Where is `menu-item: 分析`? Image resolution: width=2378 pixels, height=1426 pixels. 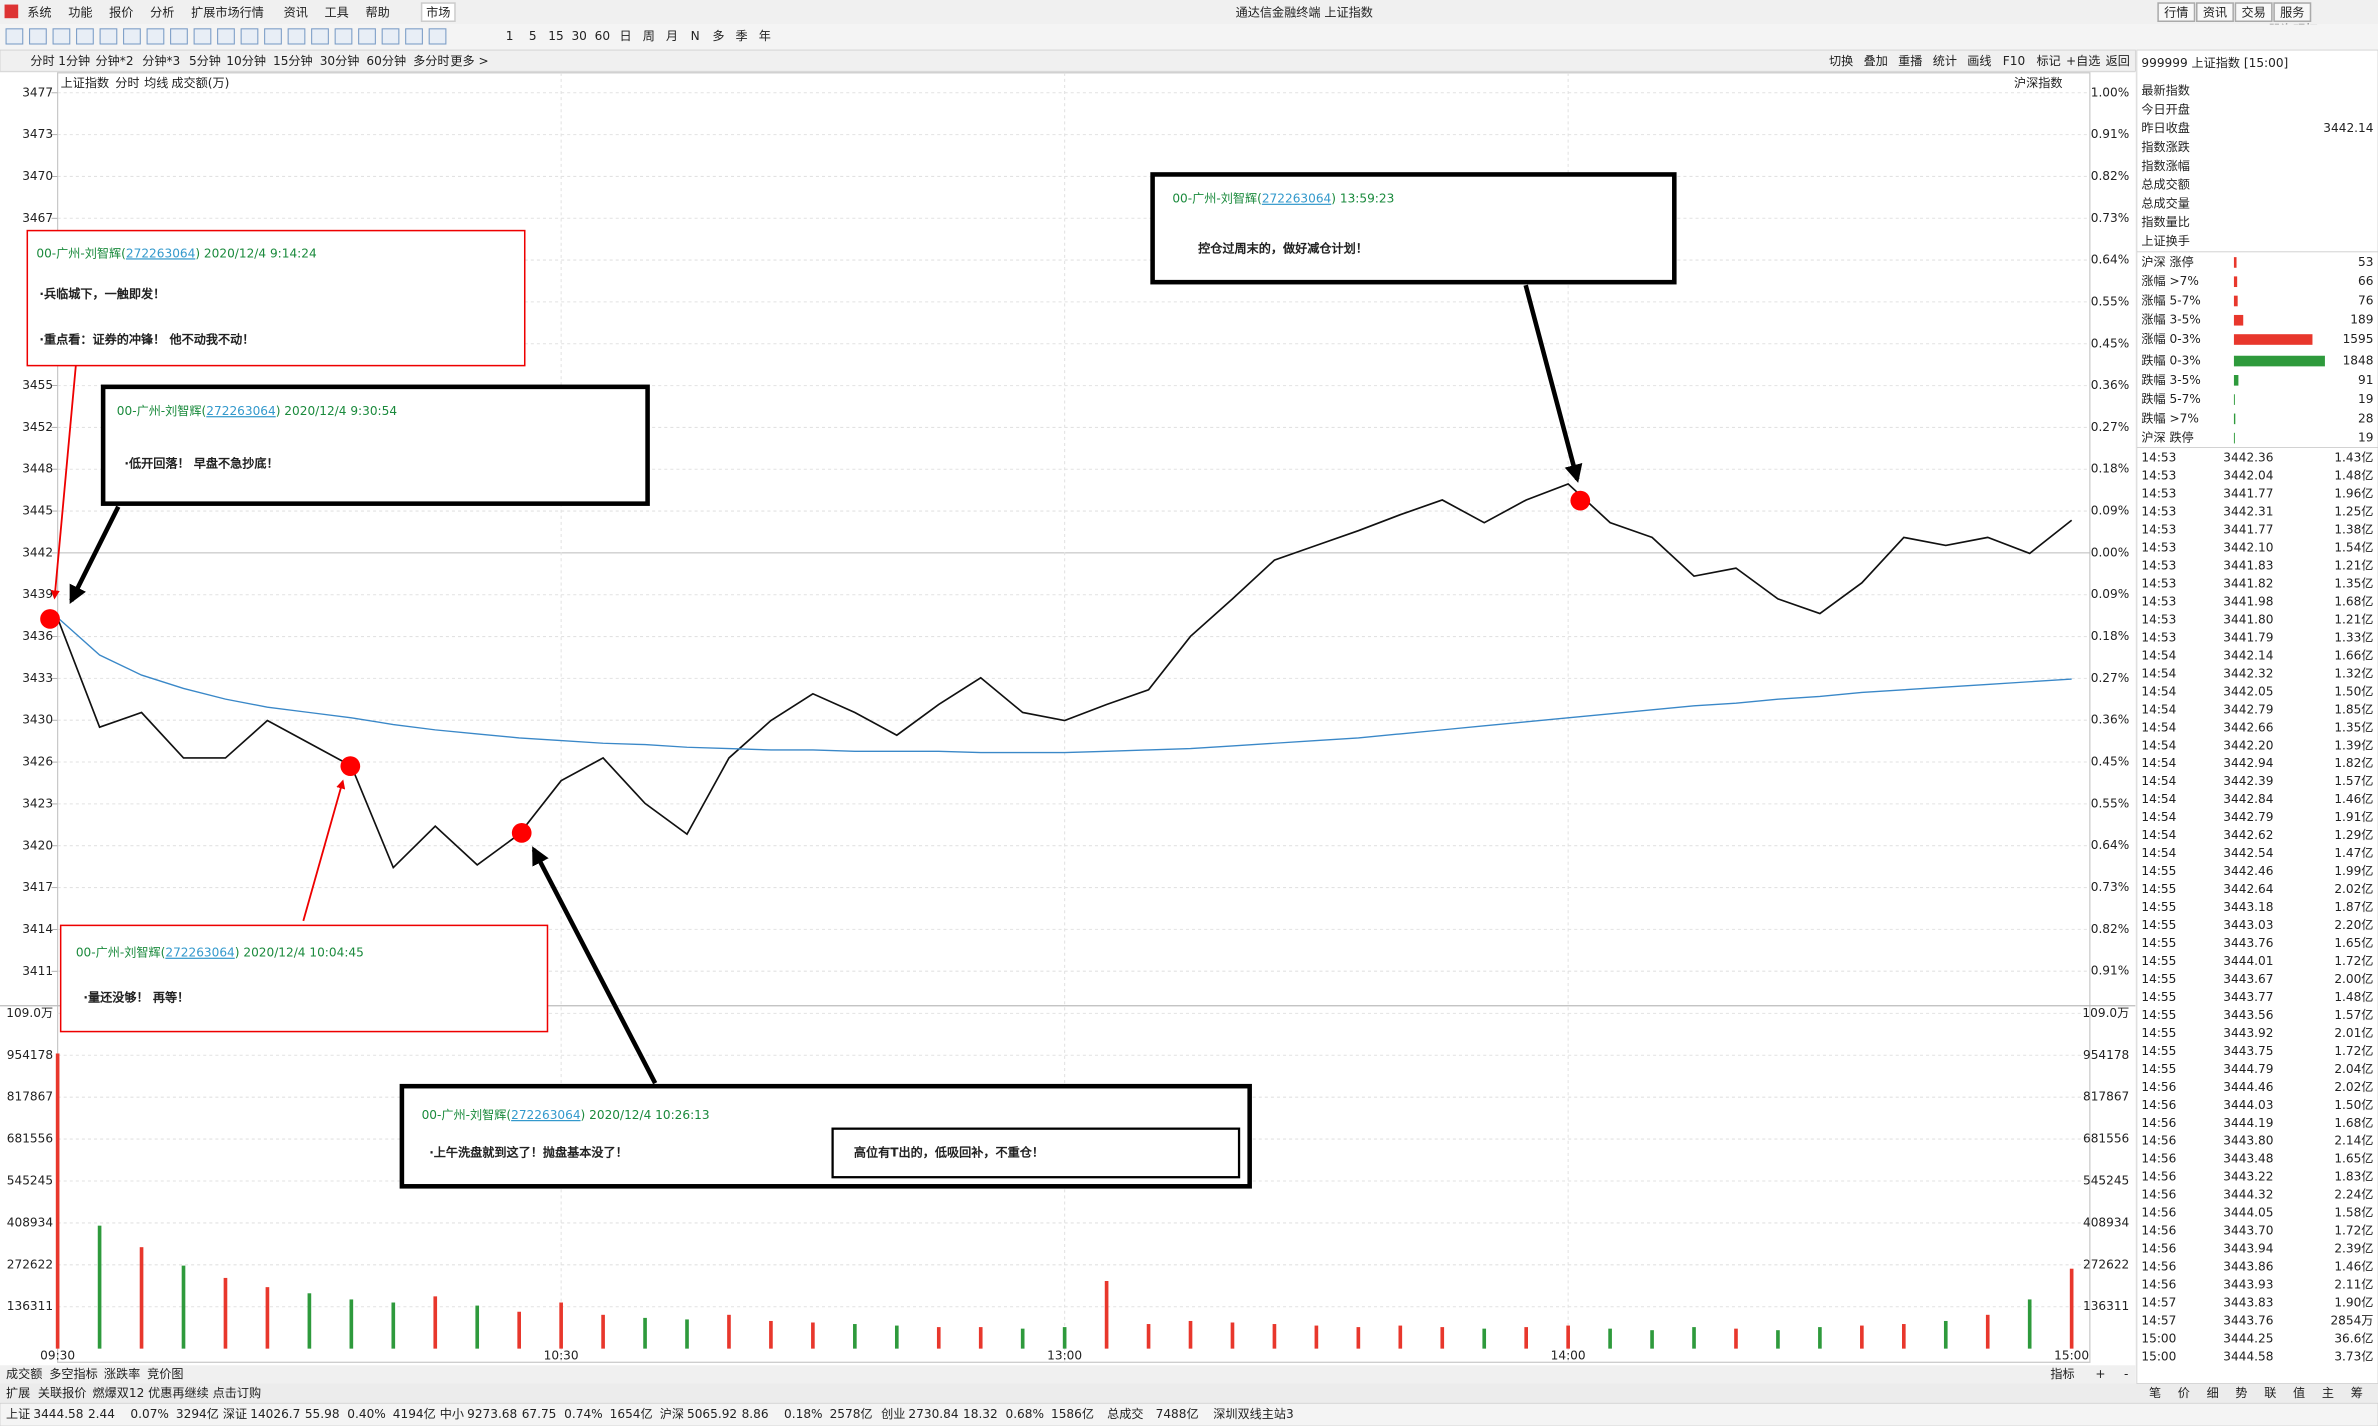 menu-item: 分析 is located at coordinates (162, 12).